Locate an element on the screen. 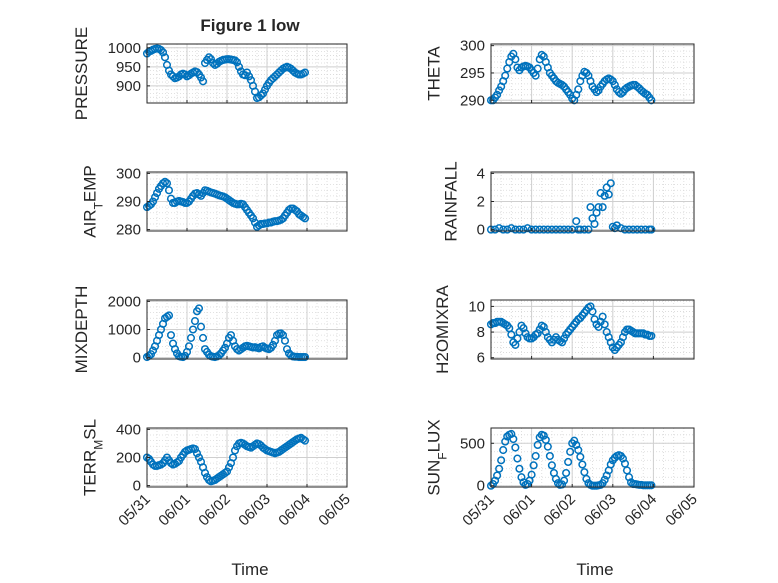  plot-area is located at coordinates (592, 457).